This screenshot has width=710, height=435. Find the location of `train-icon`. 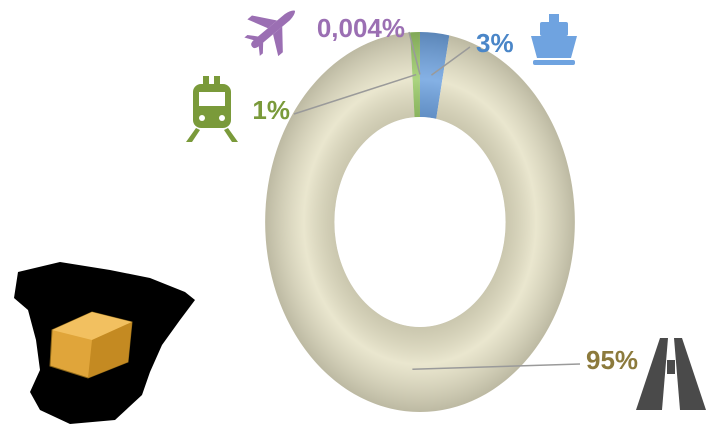

train-icon is located at coordinates (212, 109).